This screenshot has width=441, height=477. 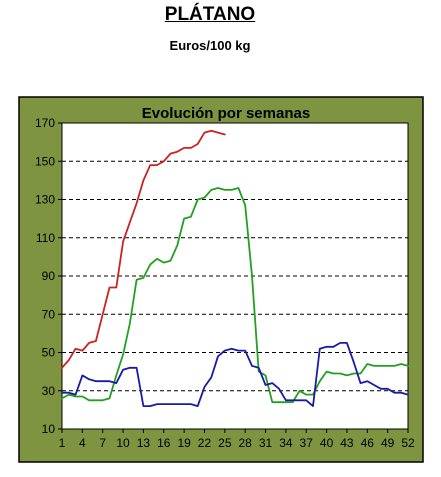 I want to click on y-tick-label: 30, so click(x=49, y=391).